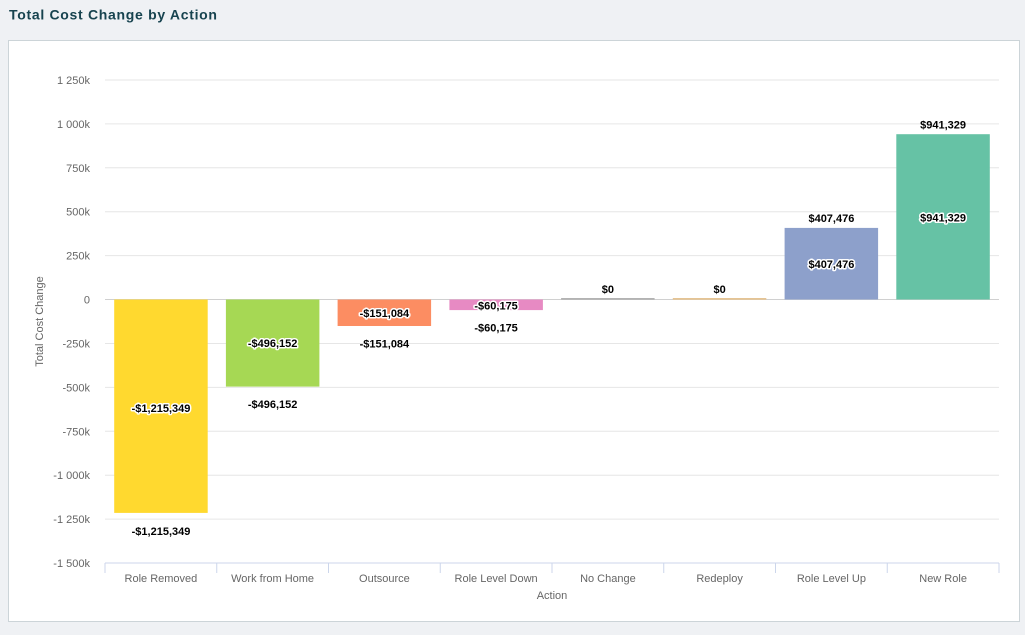 This screenshot has height=635, width=1025. What do you see at coordinates (78, 257) in the screenshot?
I see `svg-text: 250k` at bounding box center [78, 257].